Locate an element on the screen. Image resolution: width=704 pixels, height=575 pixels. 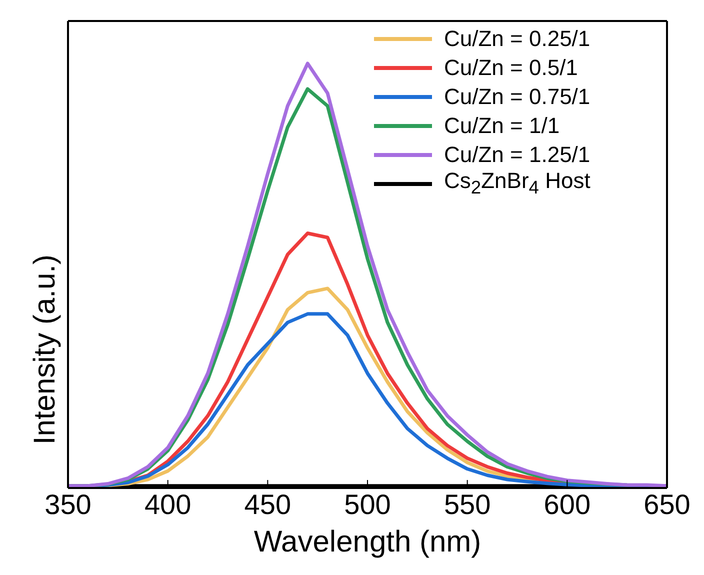
x-tick-label: 400 is located at coordinates (168, 504).